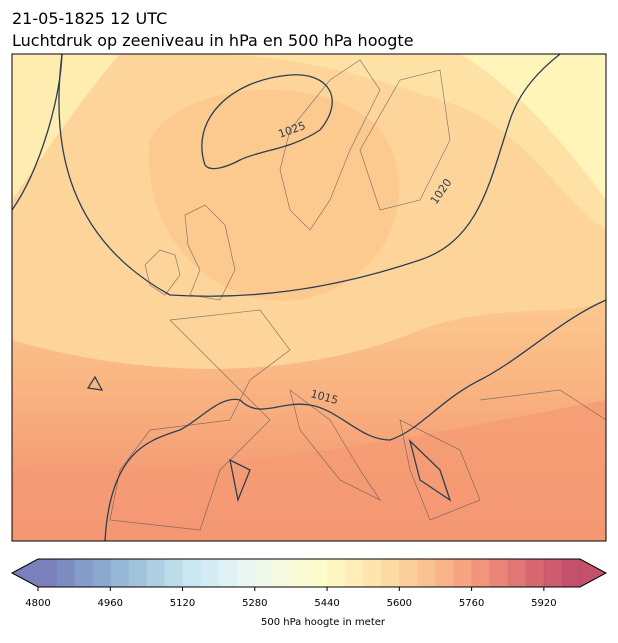  Describe the element at coordinates (326, 603) in the screenshot. I see `colorbar-tick-label: 5440` at that location.